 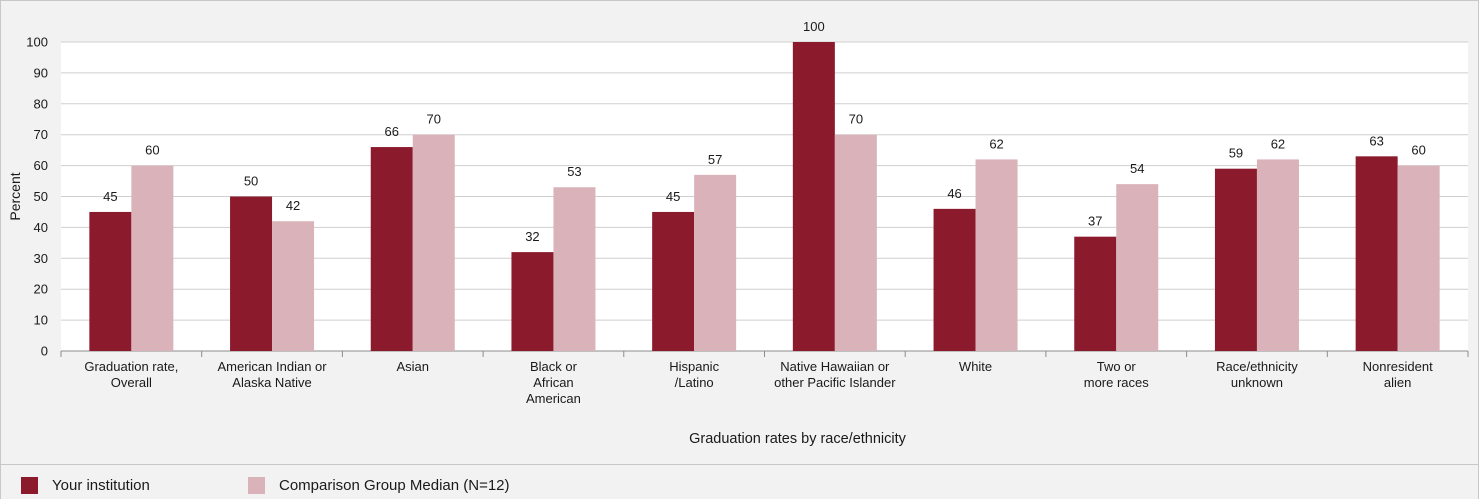 I want to click on legend-swatch-comparison-group, so click(x=256, y=485).